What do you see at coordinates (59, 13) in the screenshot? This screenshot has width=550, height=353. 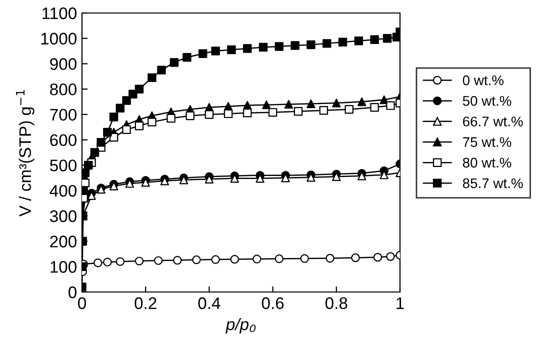 I see `y-tick-label: 1100` at bounding box center [59, 13].